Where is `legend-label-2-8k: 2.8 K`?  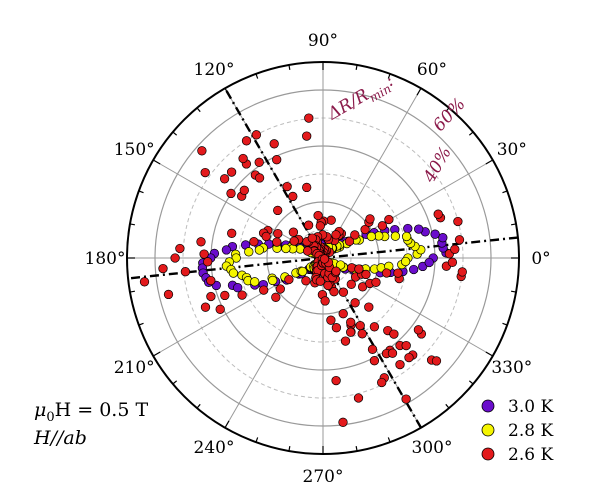
legend-label-2-8k: 2.8 K is located at coordinates (530, 431).